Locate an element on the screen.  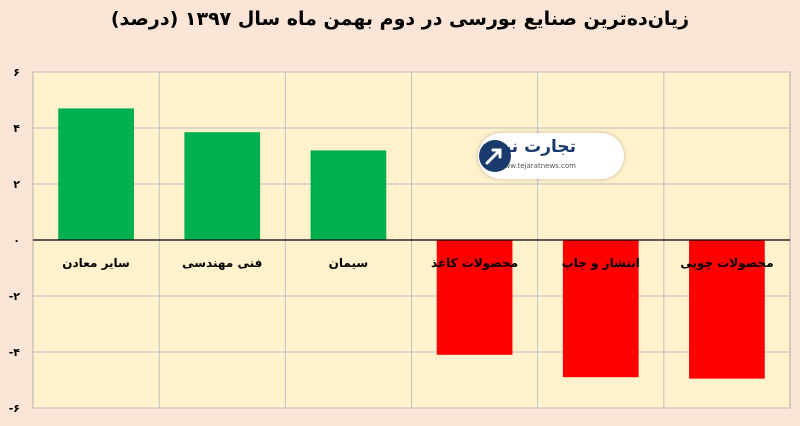
y-tick-label: ۲ is located at coordinates (16, 184).